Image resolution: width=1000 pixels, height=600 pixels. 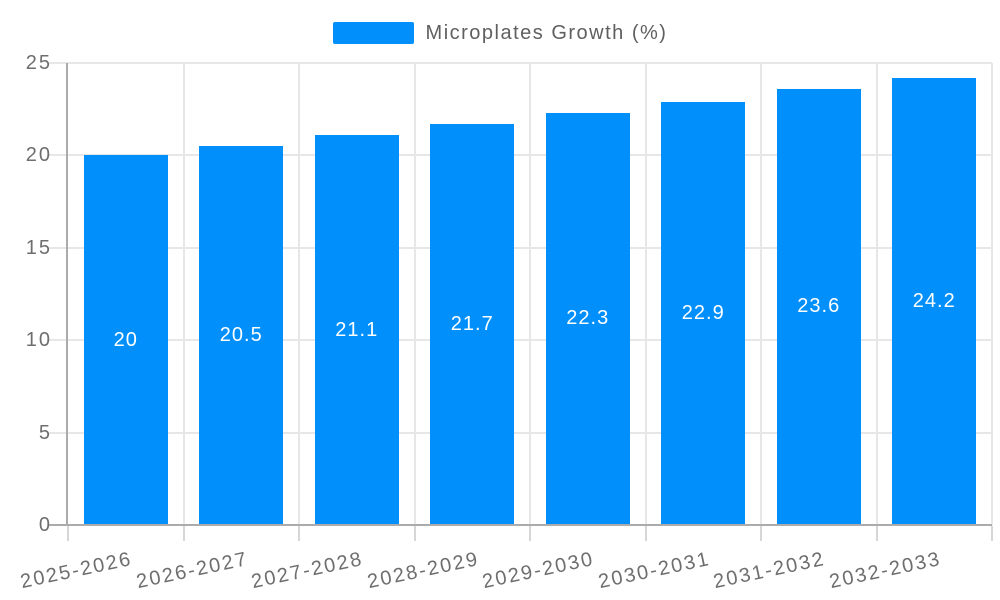 What do you see at coordinates (885, 571) in the screenshot?
I see `x-axis-tick-label: 2032-2033` at bounding box center [885, 571].